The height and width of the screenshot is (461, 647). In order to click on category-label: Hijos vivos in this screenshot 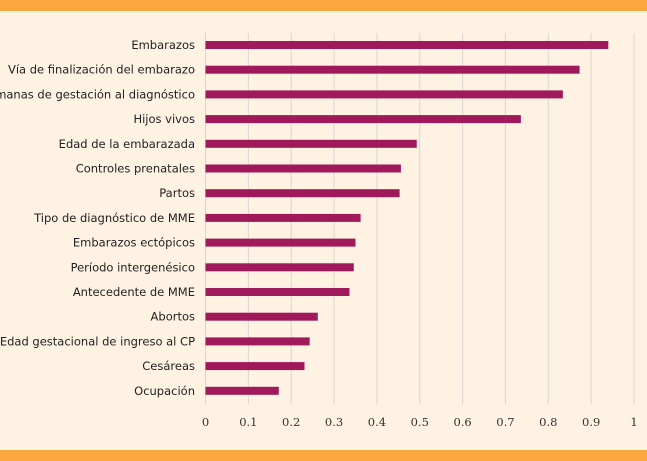, I will do `click(164, 119)`.